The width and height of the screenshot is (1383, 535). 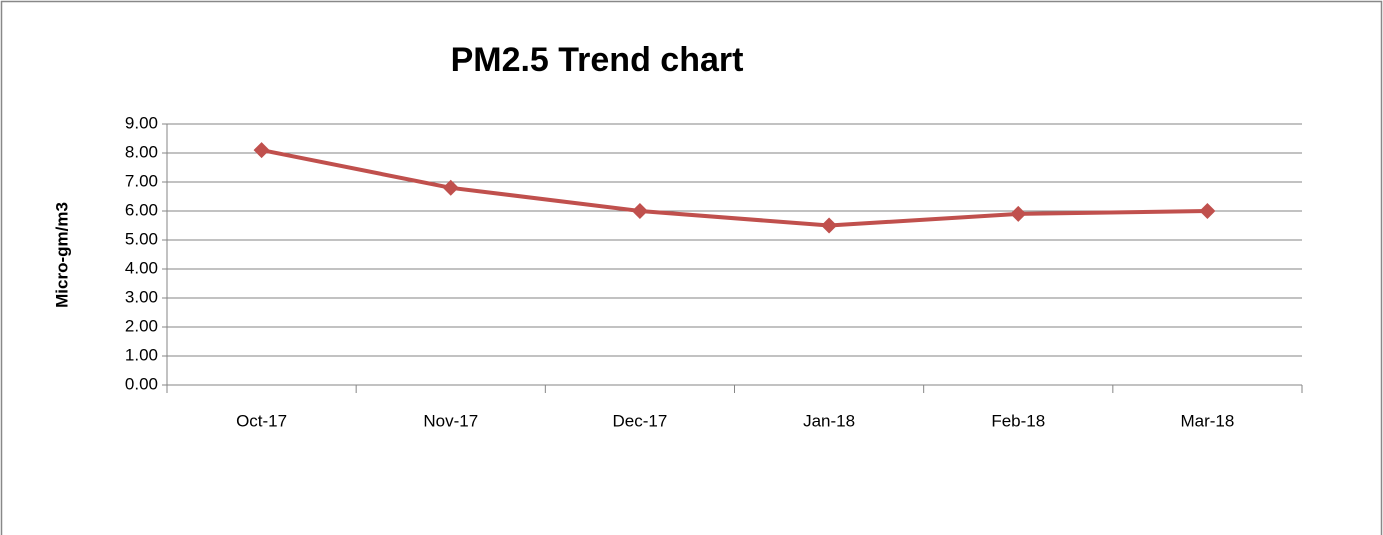 I want to click on y-tick-label: 1.00, so click(x=141, y=354).